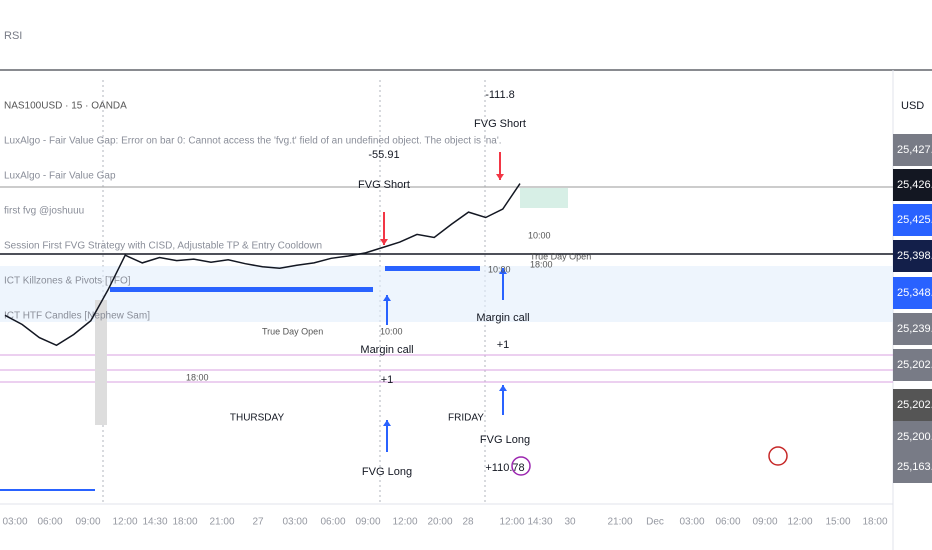 The width and height of the screenshot is (932, 550). I want to click on time-label: Dec, so click(655, 522).